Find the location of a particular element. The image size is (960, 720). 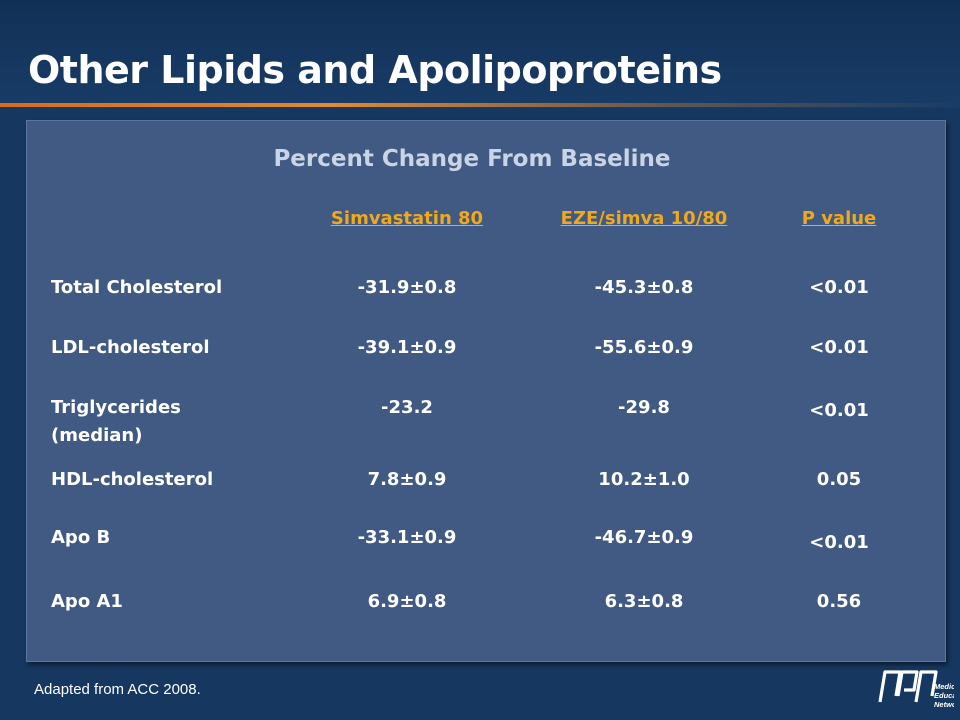

cell-triglycerides-eze: -29.8 is located at coordinates (644, 407).